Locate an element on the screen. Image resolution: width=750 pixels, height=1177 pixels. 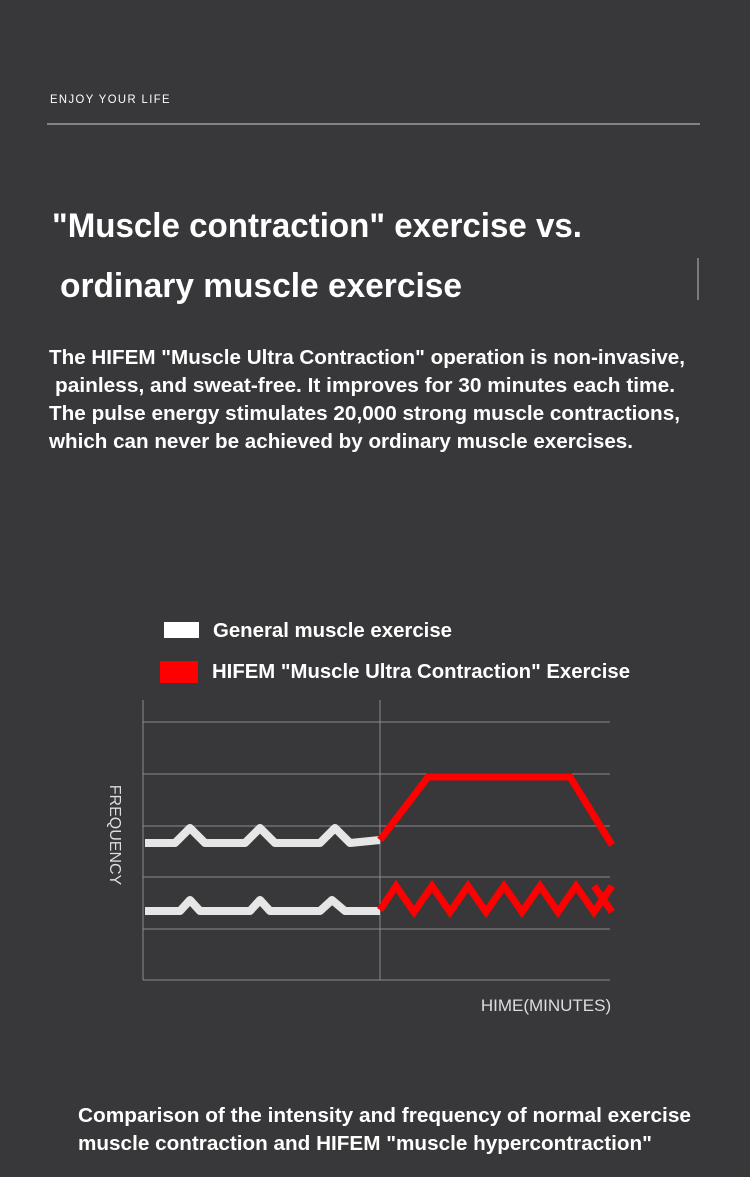
title-line: "Muscle contraction" exercise vs. is located at coordinates (317, 226).